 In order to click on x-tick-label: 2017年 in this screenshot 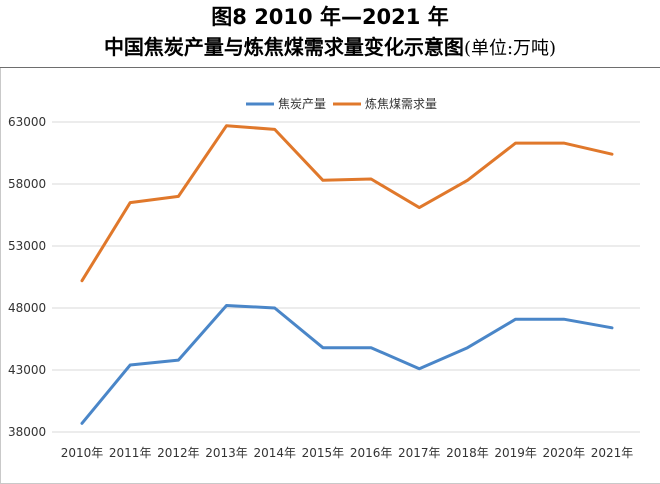, I will do `click(419, 453)`.